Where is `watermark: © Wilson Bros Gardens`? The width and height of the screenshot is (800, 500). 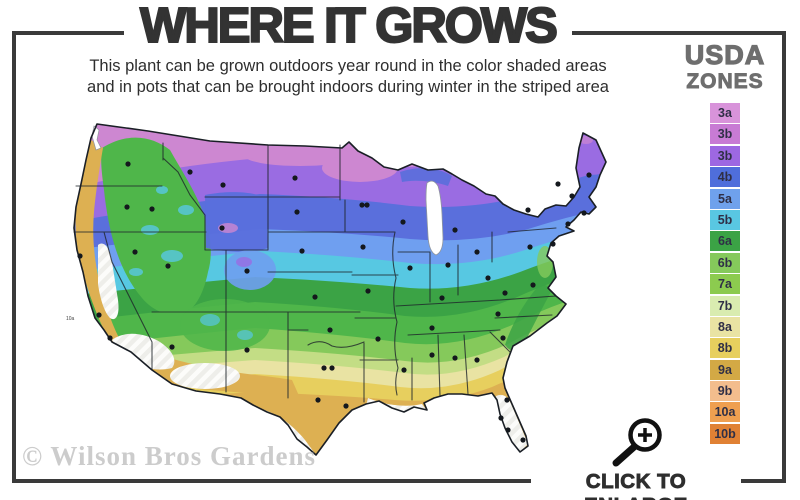
watermark: © Wilson Bros Gardens is located at coordinates (169, 456).